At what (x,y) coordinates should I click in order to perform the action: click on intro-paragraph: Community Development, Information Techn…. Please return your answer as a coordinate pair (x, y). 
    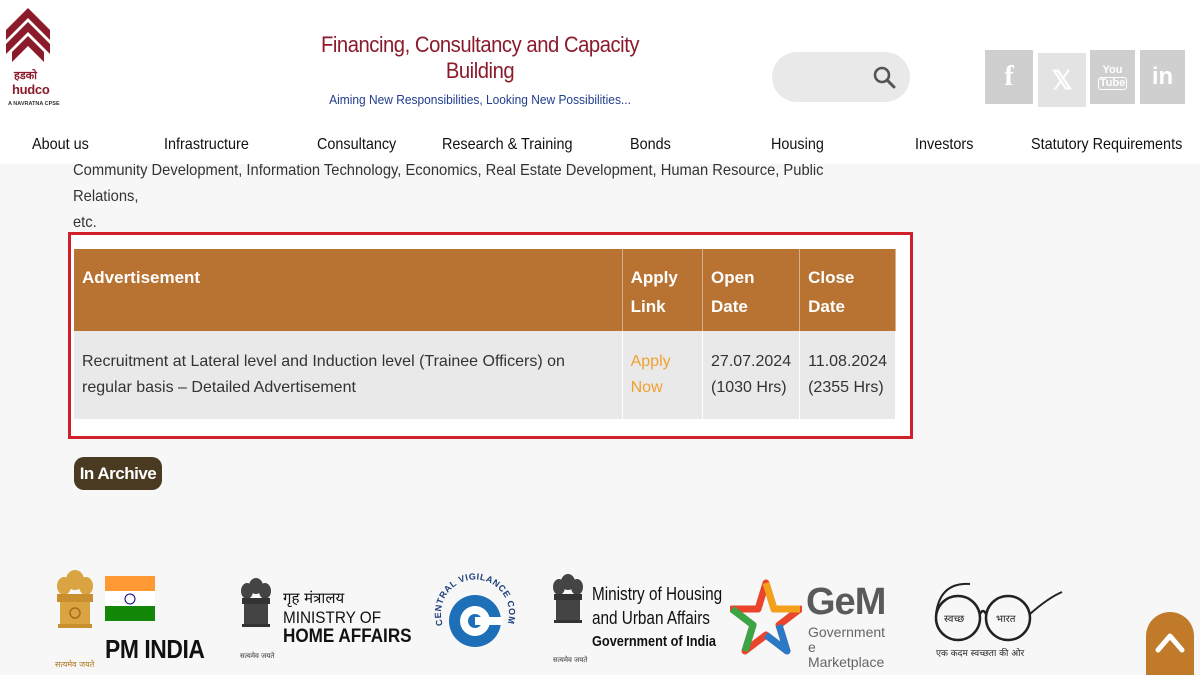
    Looking at the image, I should click on (455, 197).